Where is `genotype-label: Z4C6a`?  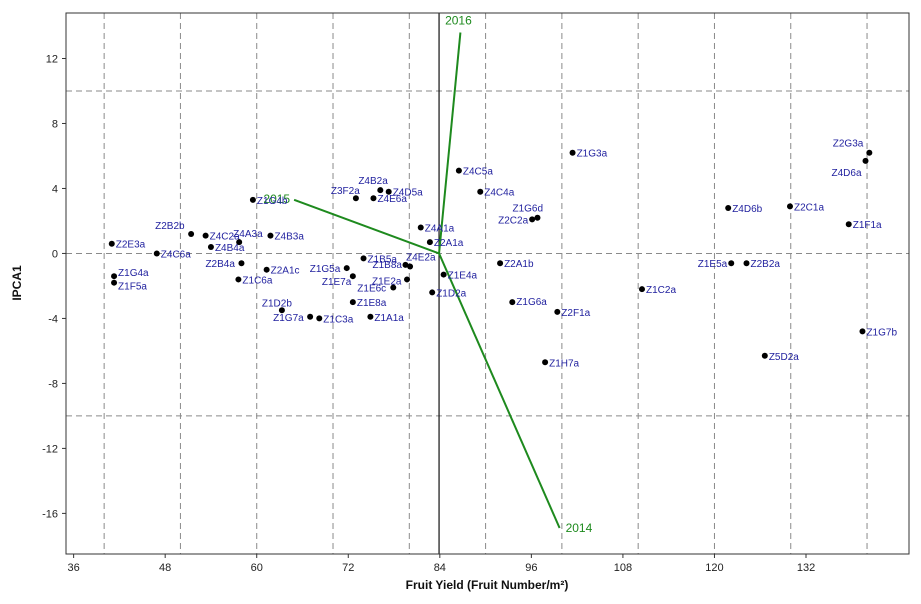
genotype-label: Z4C6a is located at coordinates (176, 254).